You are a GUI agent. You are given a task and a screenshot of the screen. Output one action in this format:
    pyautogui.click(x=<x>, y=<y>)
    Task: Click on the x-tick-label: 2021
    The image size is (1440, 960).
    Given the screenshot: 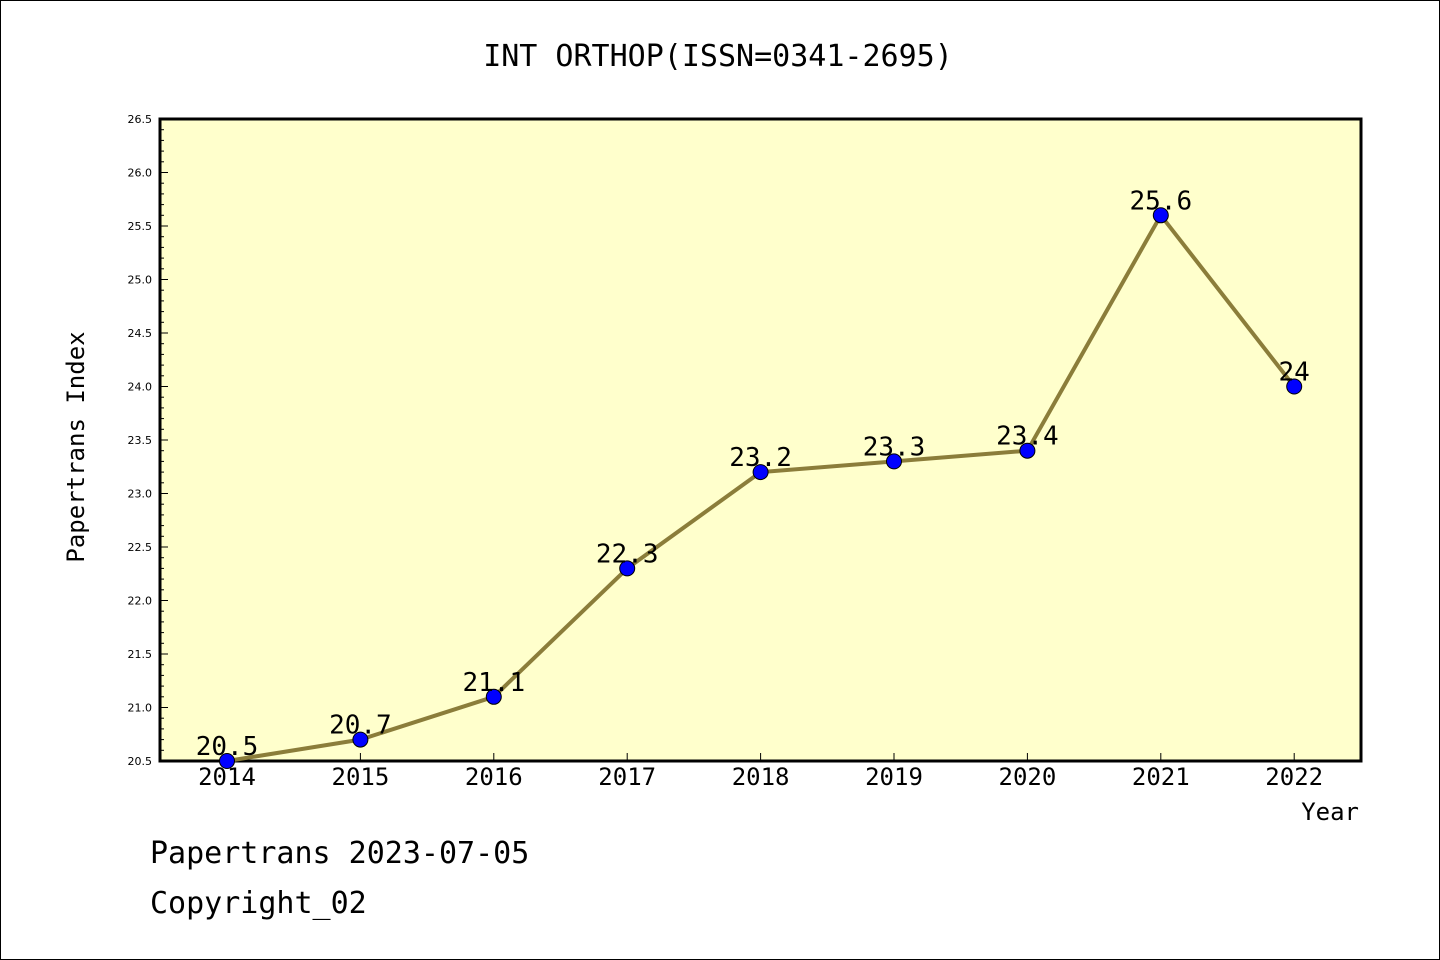 What is the action you would take?
    pyautogui.click(x=1161, y=777)
    